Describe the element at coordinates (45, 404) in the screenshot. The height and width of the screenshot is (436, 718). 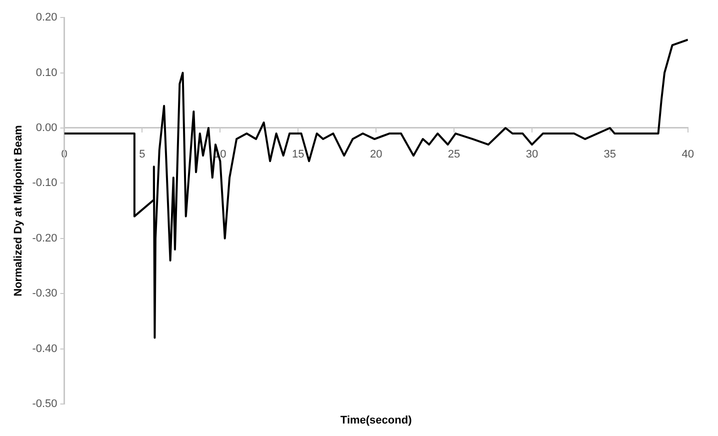
I see `y-tick-label: -0.50` at that location.